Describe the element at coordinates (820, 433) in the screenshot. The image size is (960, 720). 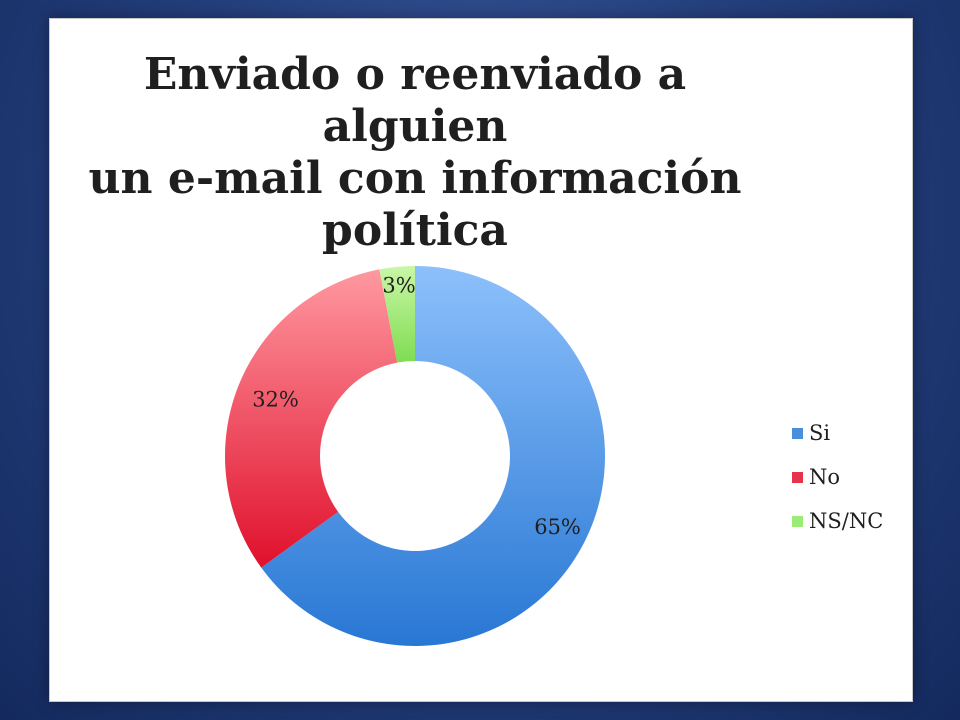
I see `legend-label-si: Si` at that location.